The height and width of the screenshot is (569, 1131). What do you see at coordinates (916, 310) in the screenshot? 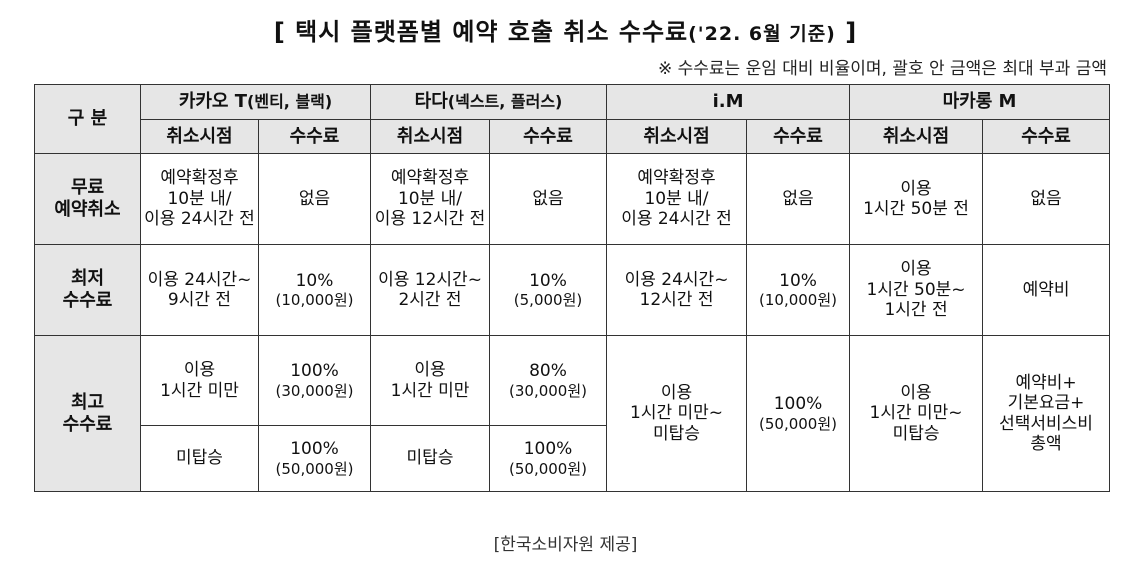
I see `cell-line: 1시간 전` at bounding box center [916, 310].